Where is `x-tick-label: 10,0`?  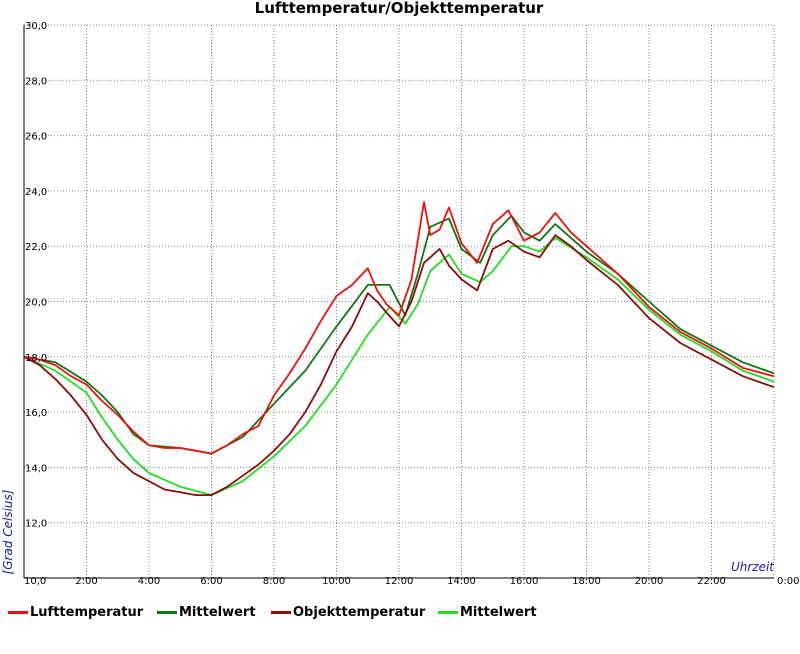 x-tick-label: 10,0 is located at coordinates (35, 581).